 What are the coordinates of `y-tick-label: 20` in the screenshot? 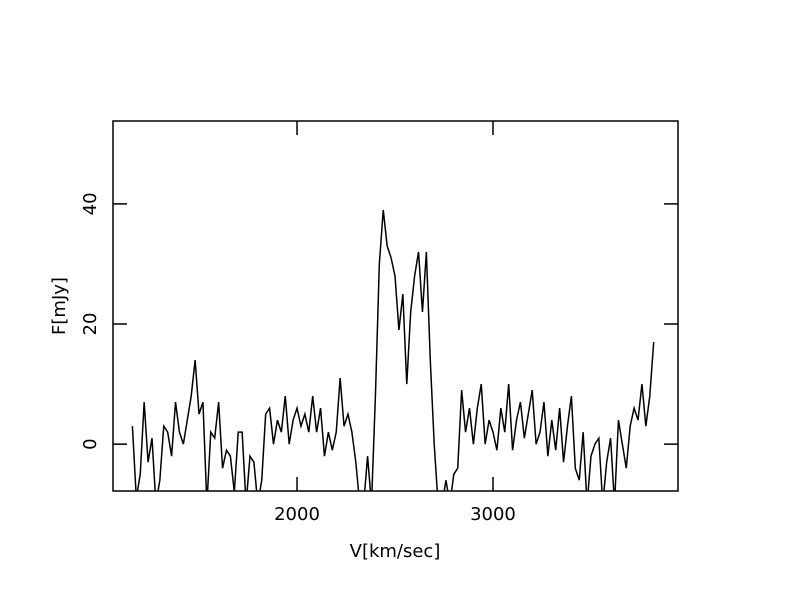 It's located at (90, 324).